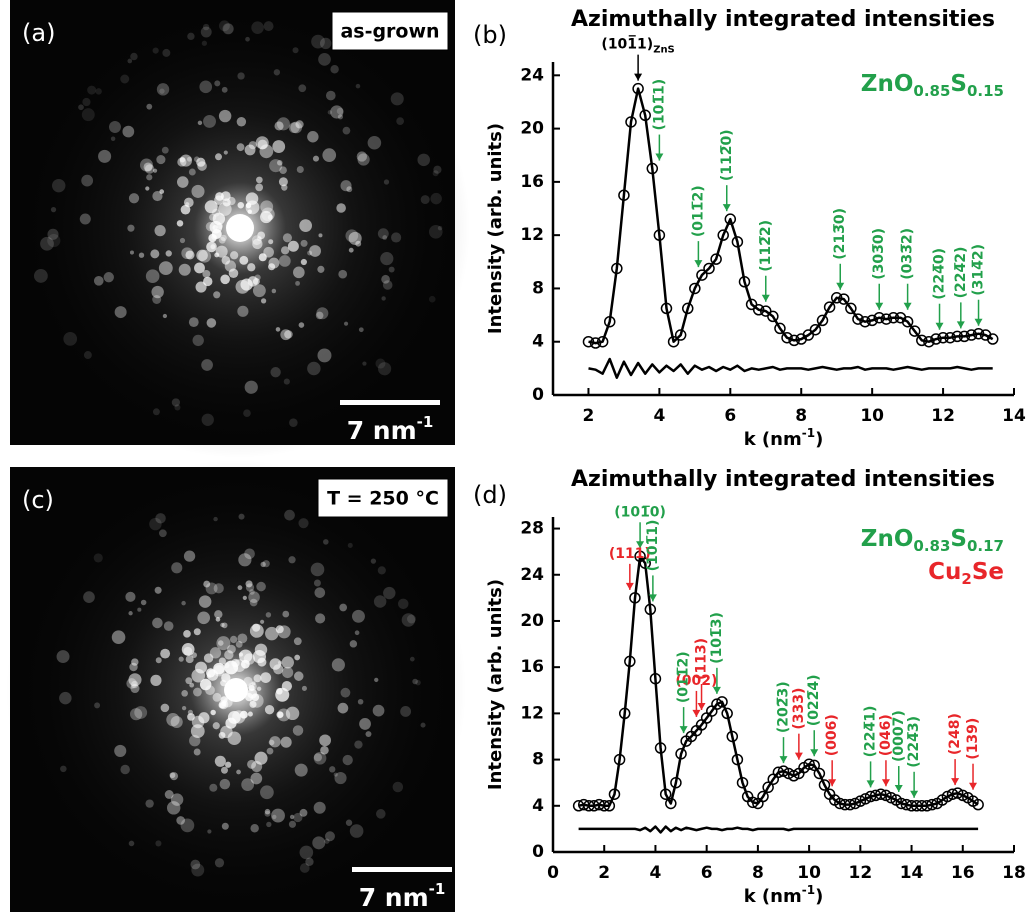 This screenshot has width=1031, height=912. Describe the element at coordinates (819, 439) in the screenshot. I see `x-axis-label-part: )` at that location.